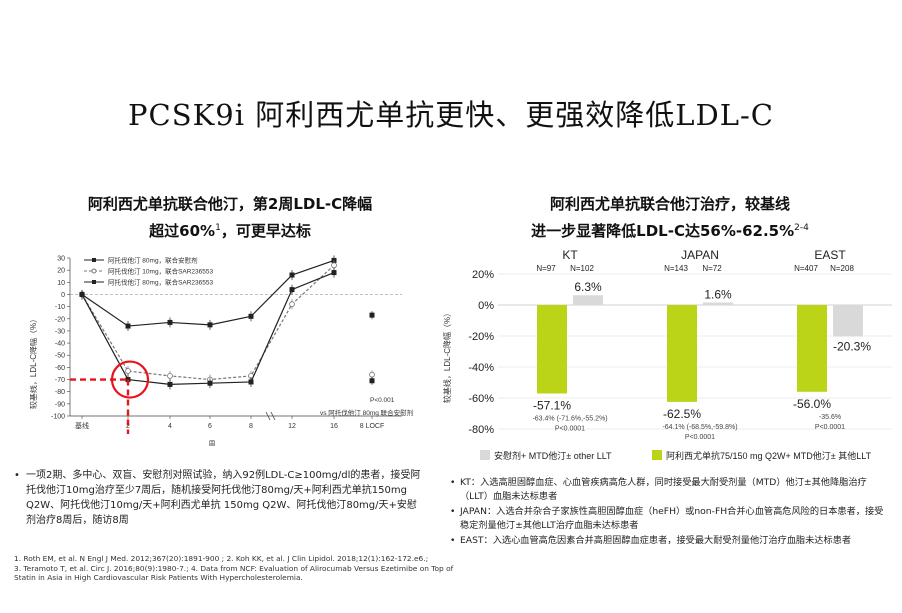 The image size is (902, 613). I want to click on right-chart-groups: KT N=97 N=102 JAPAN N=143 N=72 EAST N=407 N=208, so click(695, 260).